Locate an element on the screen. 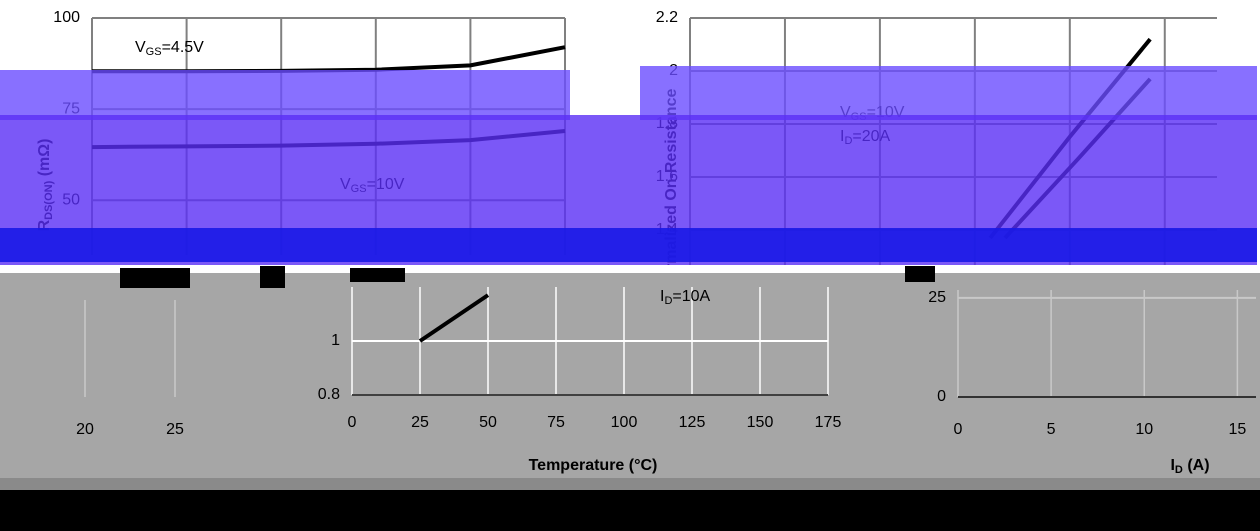  x-tick-label: 15 is located at coordinates (1237, 429).